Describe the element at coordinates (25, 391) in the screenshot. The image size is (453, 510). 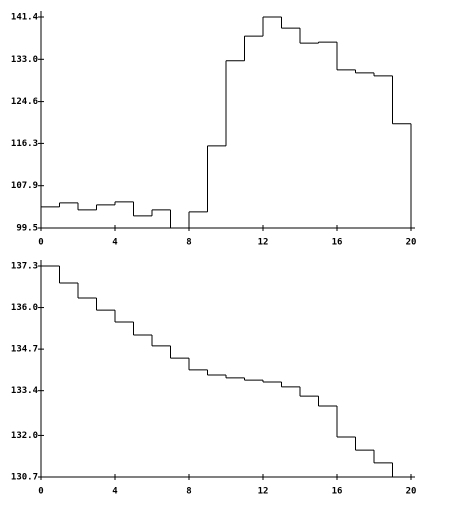
I see `y-tick-label: 133.4` at that location.